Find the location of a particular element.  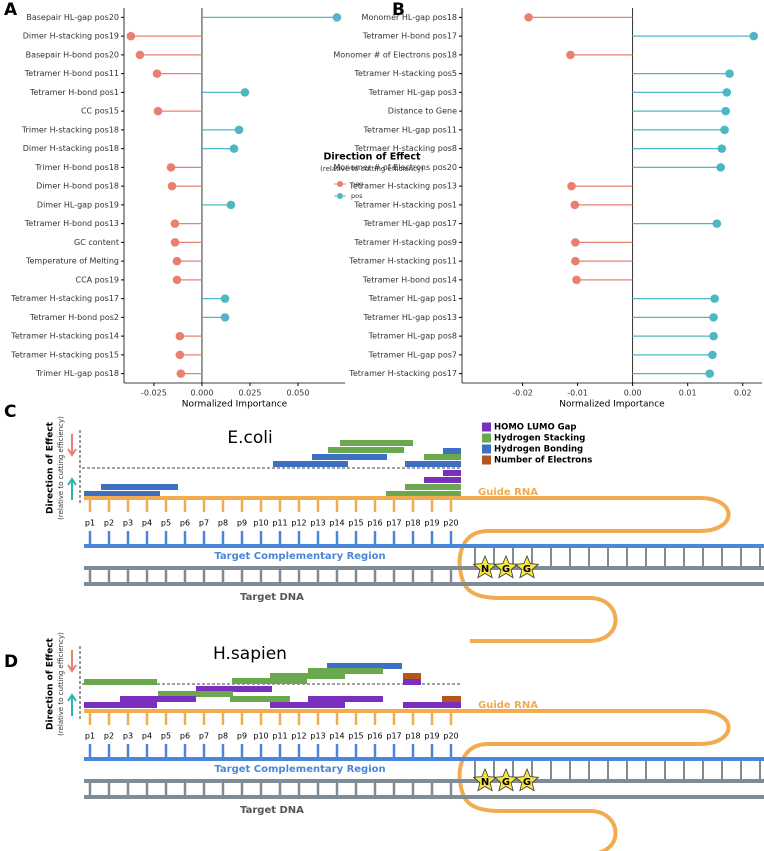

feature-label: Hydrogen Bonding is located at coordinates (538, 450).